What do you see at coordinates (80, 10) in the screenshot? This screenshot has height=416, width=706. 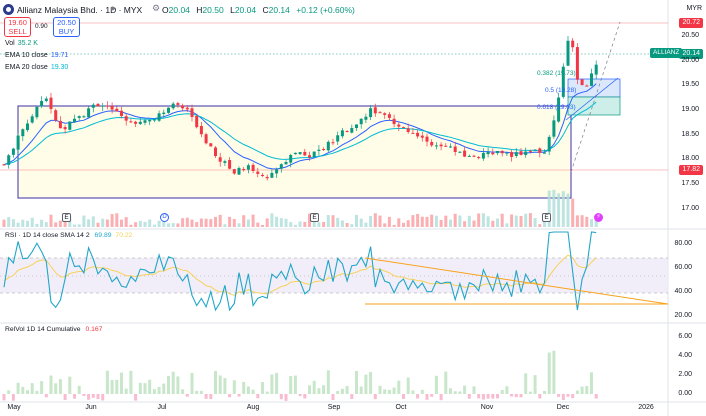 I see `symbol-title: Allianz Malaysia Bhd. · 1D · MYX` at bounding box center [80, 10].